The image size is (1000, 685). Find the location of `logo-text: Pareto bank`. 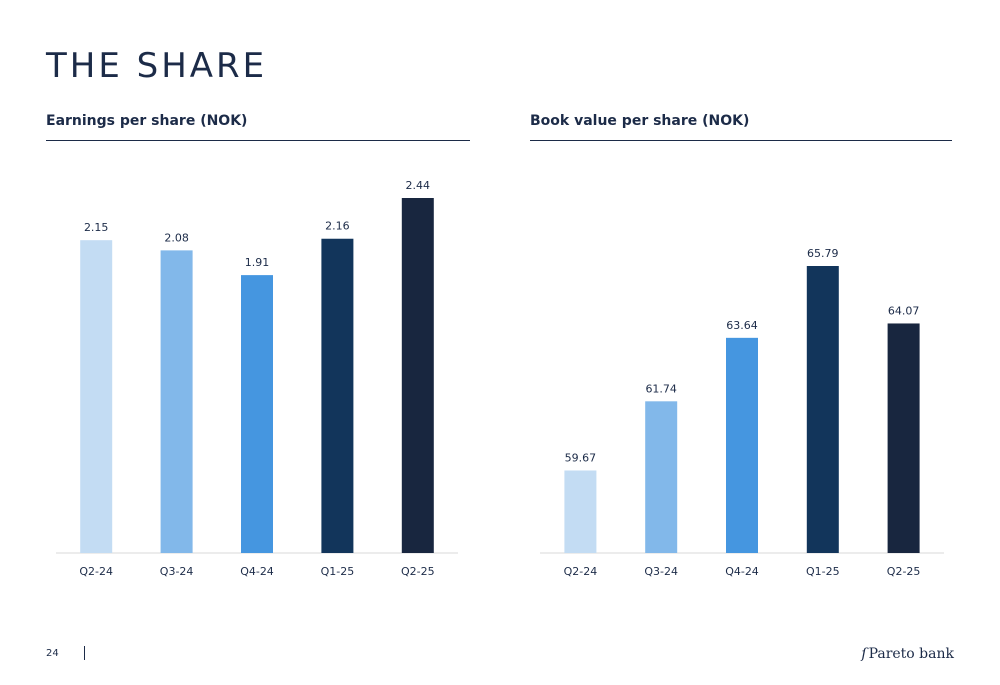

logo-text: Pareto bank is located at coordinates (911, 654).